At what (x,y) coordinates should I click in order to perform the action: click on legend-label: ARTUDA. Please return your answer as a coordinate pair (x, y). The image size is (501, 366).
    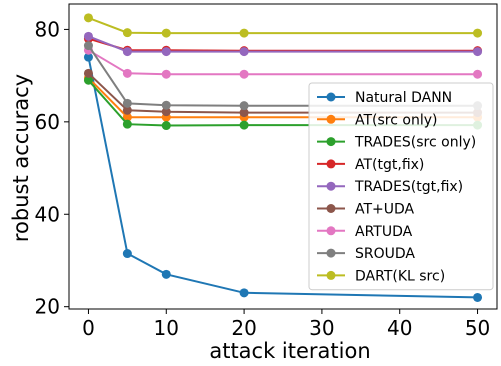
    Looking at the image, I should click on (384, 232).